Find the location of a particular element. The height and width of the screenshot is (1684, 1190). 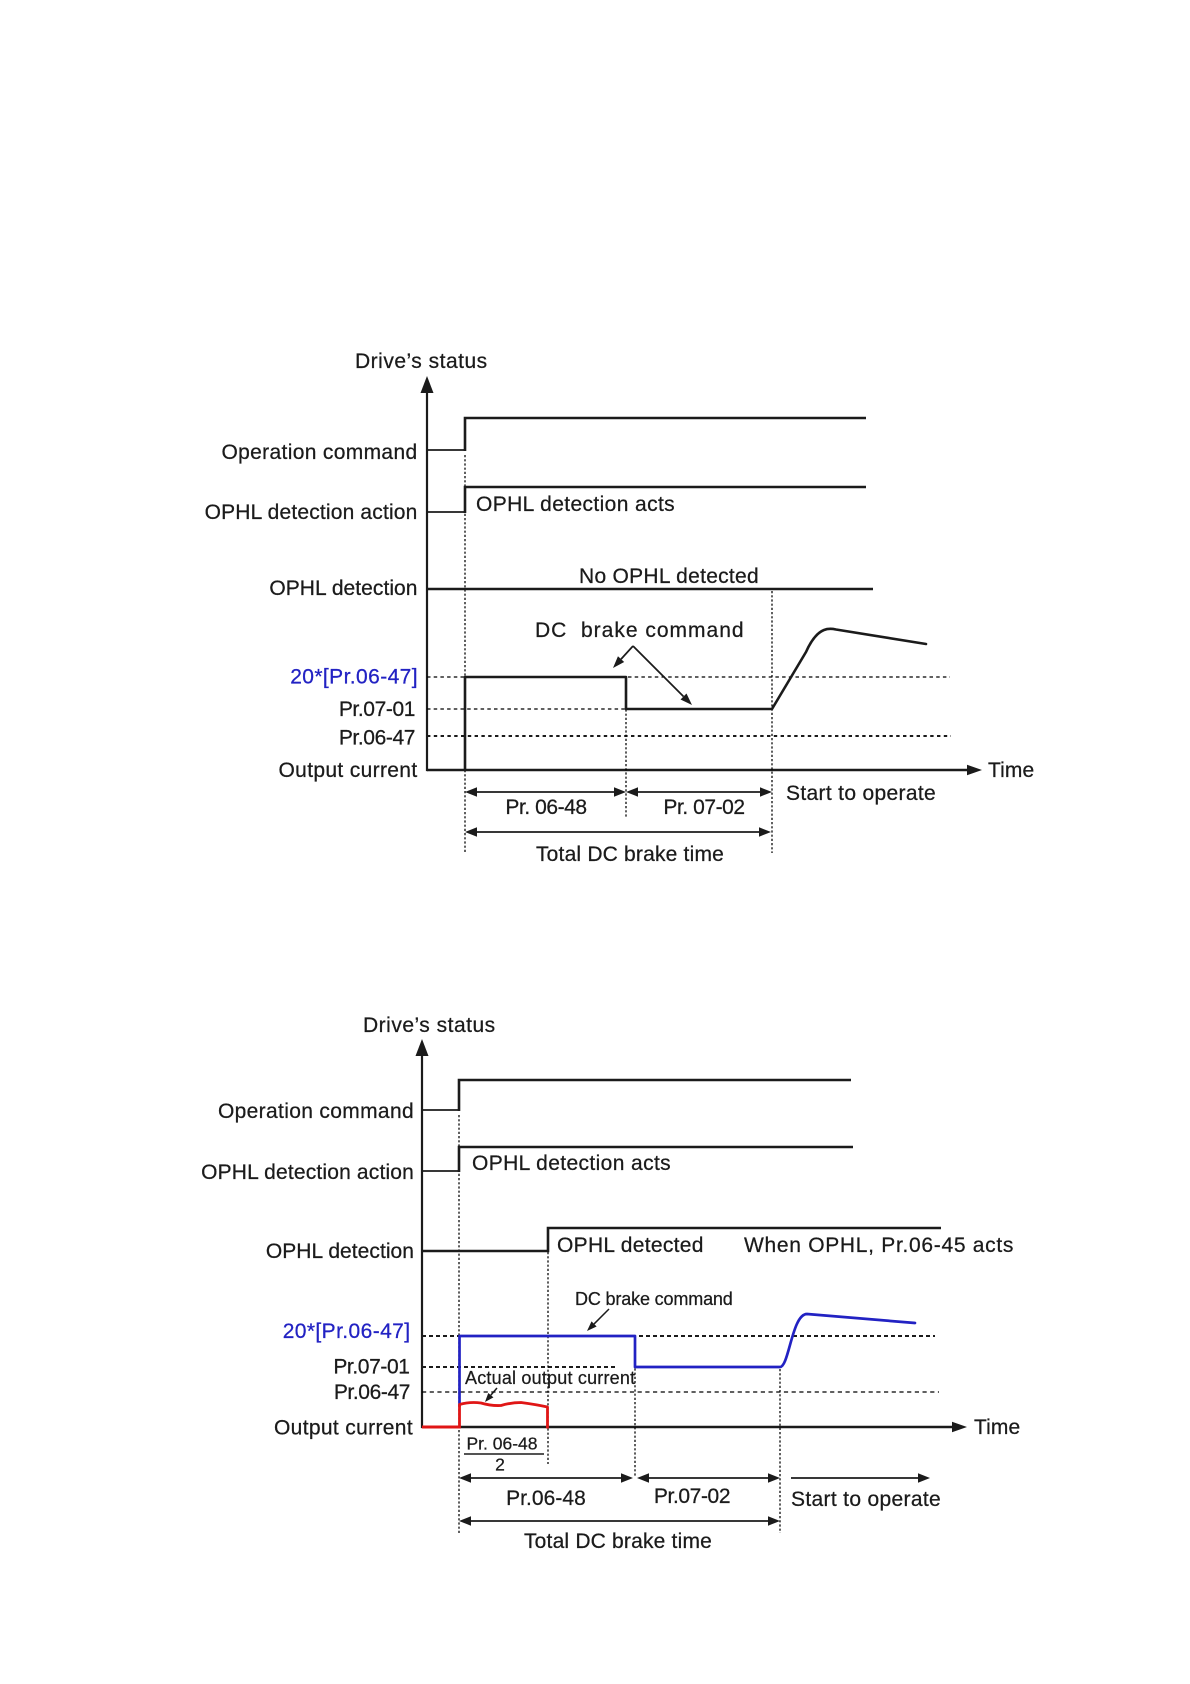

svg-text: Pr.06-48 is located at coordinates (546, 1498).